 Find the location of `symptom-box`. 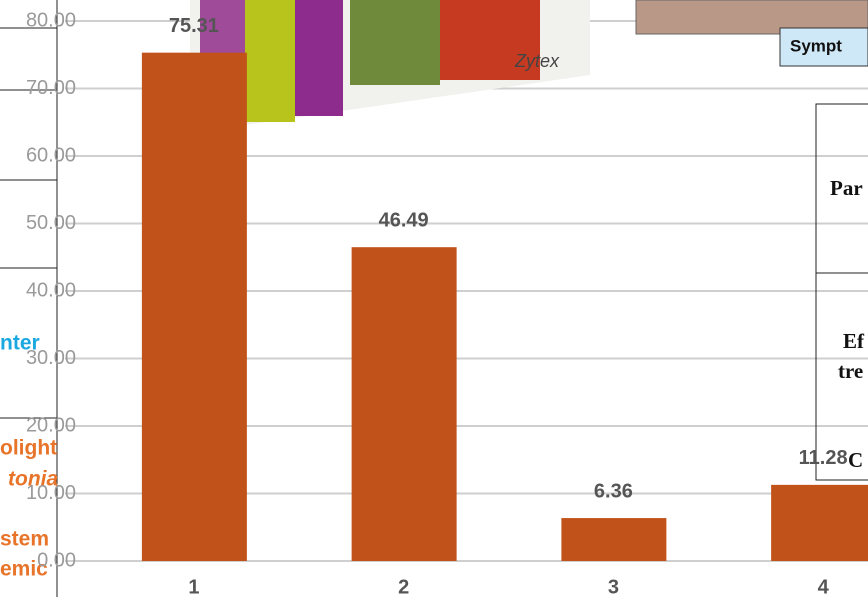

symptom-box is located at coordinates (823, 47).